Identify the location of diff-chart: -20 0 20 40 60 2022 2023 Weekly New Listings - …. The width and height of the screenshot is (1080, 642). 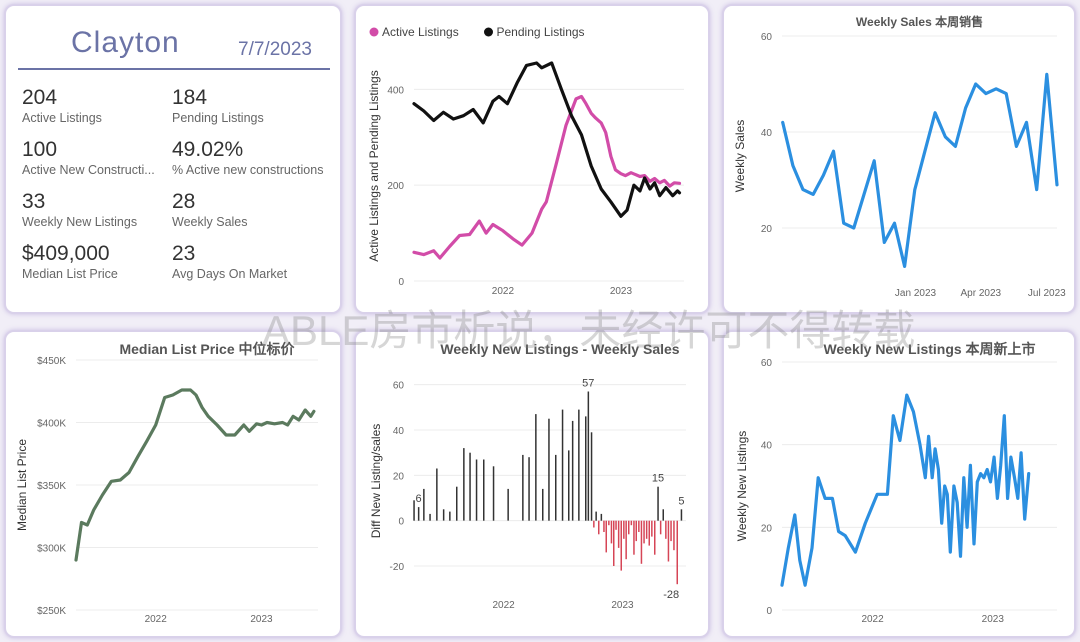
(527, 476).